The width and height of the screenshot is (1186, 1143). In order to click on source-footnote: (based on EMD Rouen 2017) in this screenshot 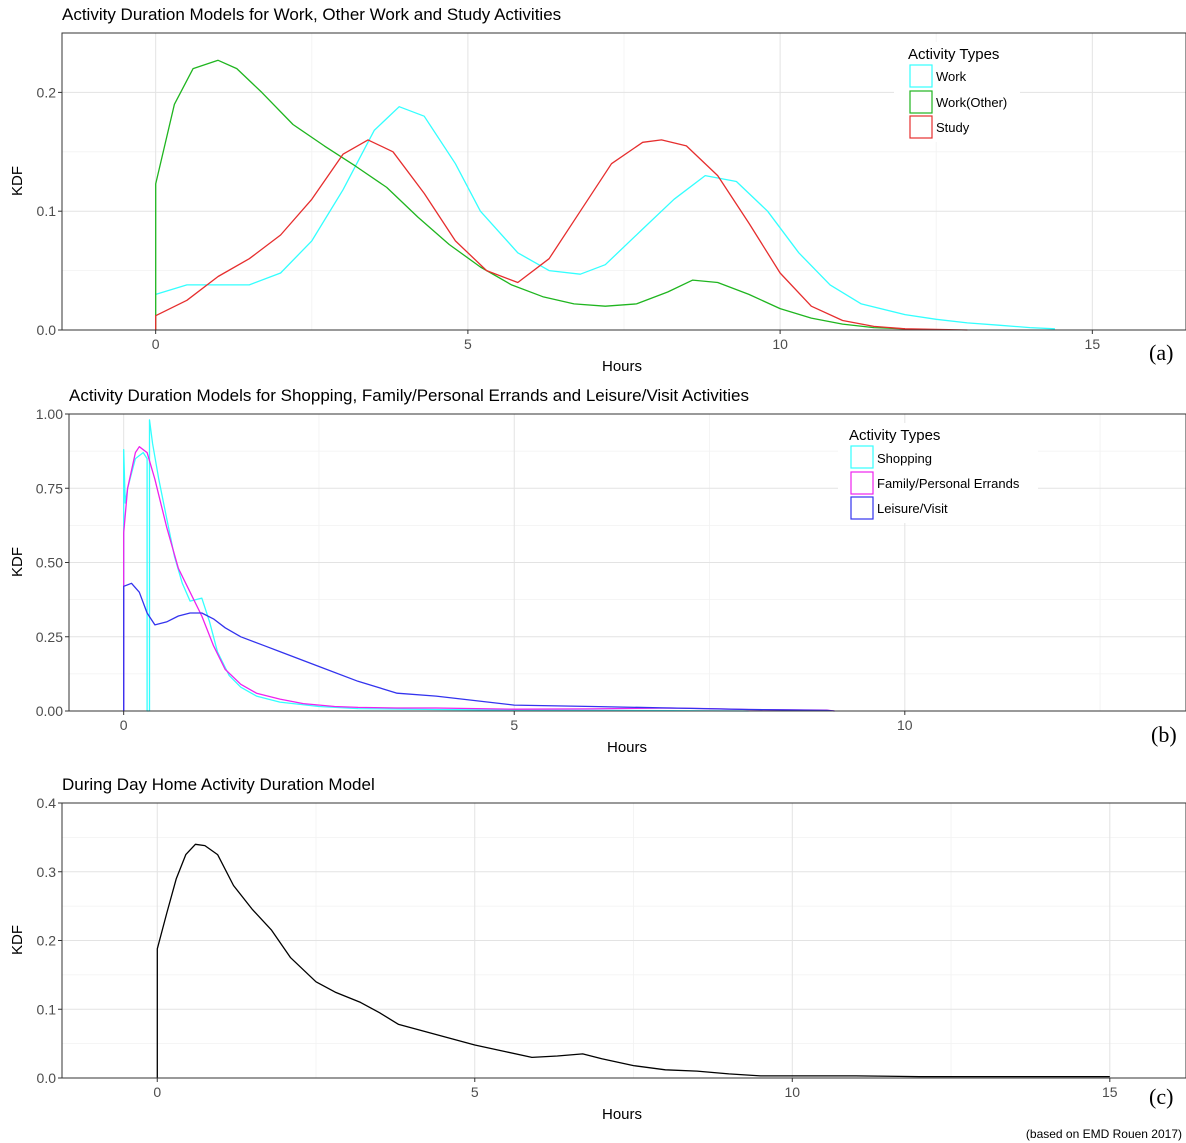, I will do `click(1104, 1134)`.